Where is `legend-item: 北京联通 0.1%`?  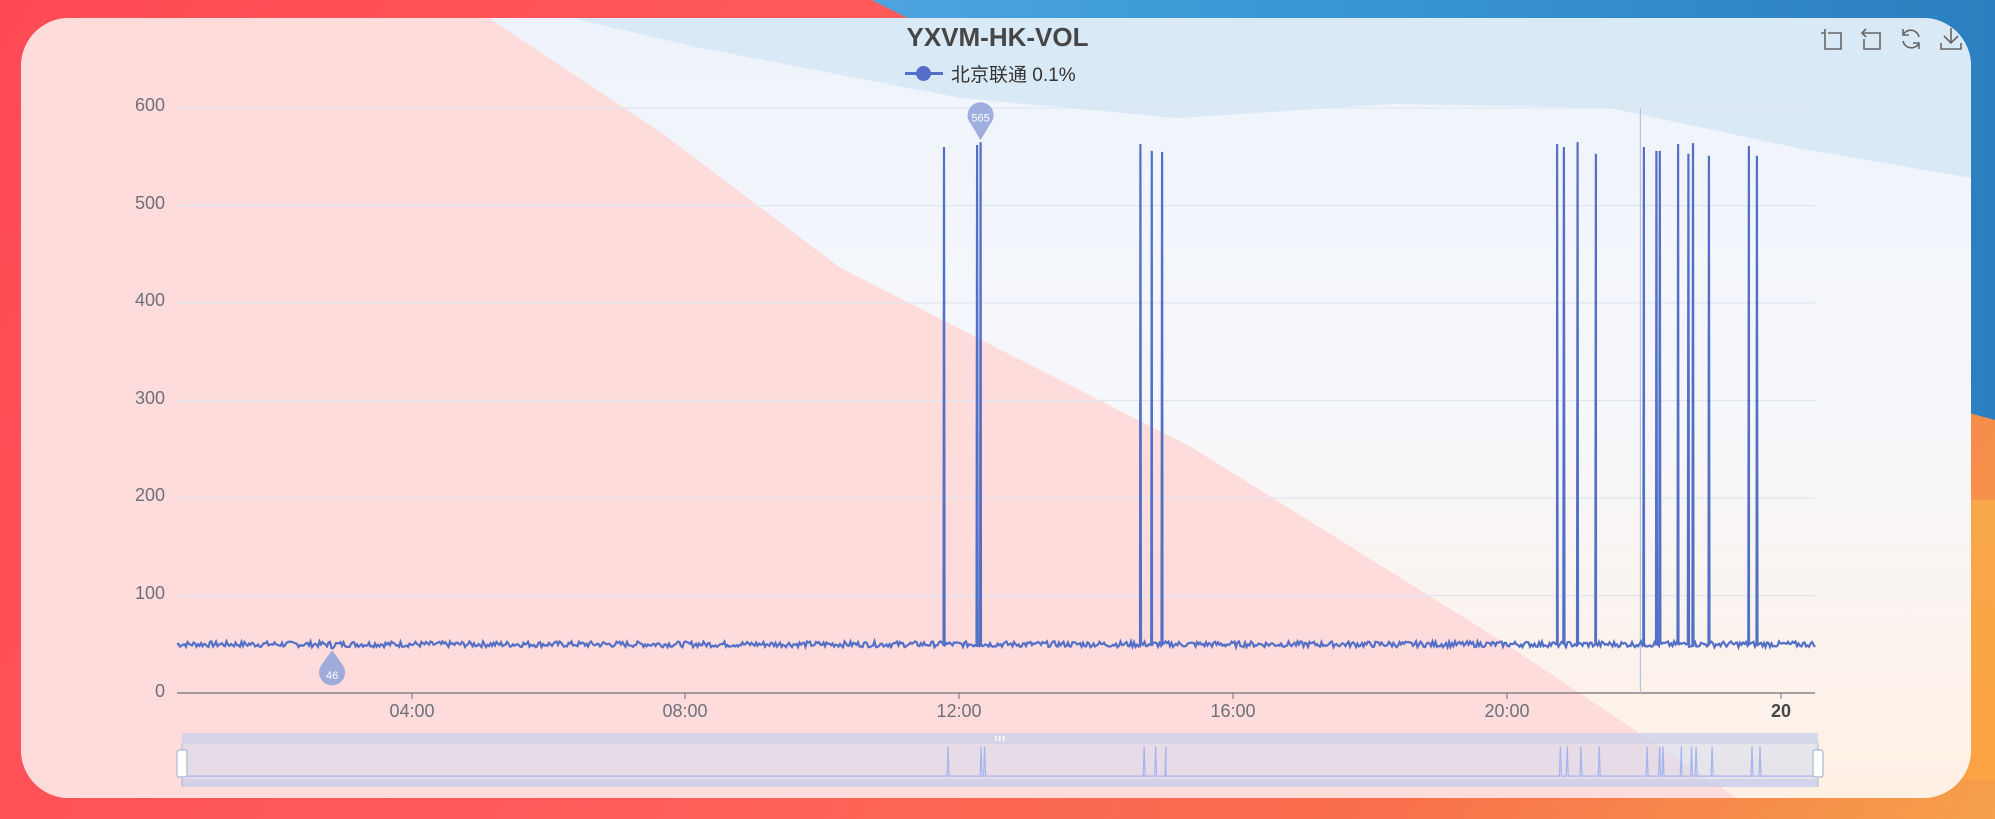
legend-item: 北京联通 0.1% is located at coordinates (990, 73).